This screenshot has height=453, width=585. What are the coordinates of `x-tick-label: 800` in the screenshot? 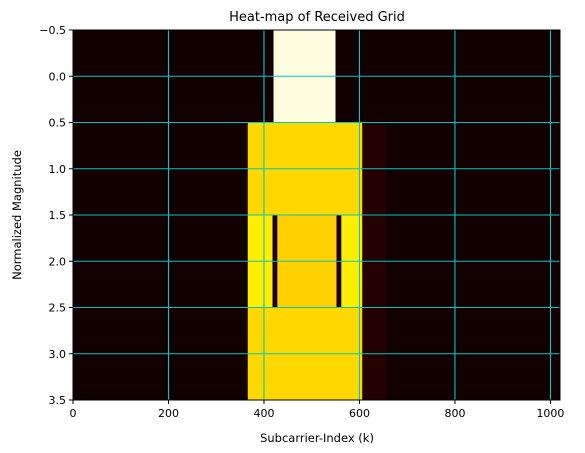 It's located at (454, 413).